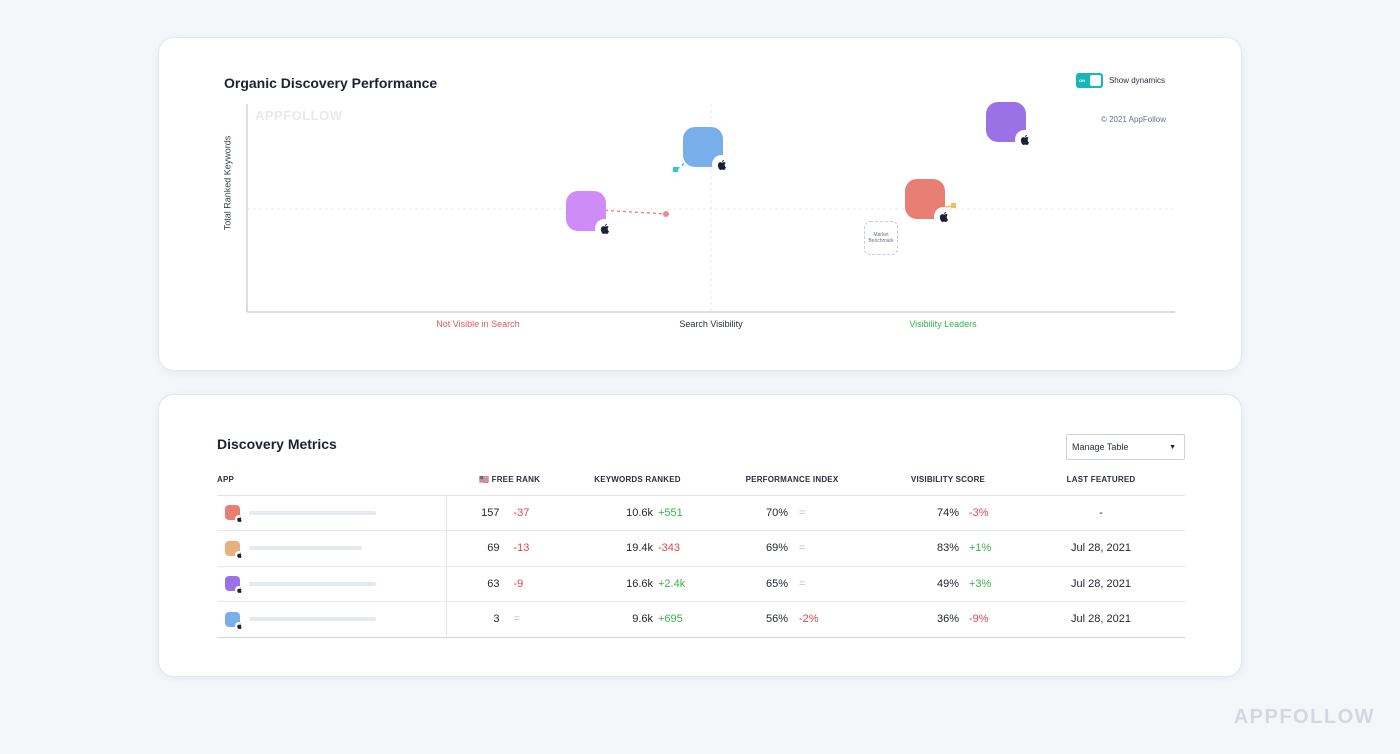  I want to click on keywords-cell: 9.6k +695, so click(637, 619).